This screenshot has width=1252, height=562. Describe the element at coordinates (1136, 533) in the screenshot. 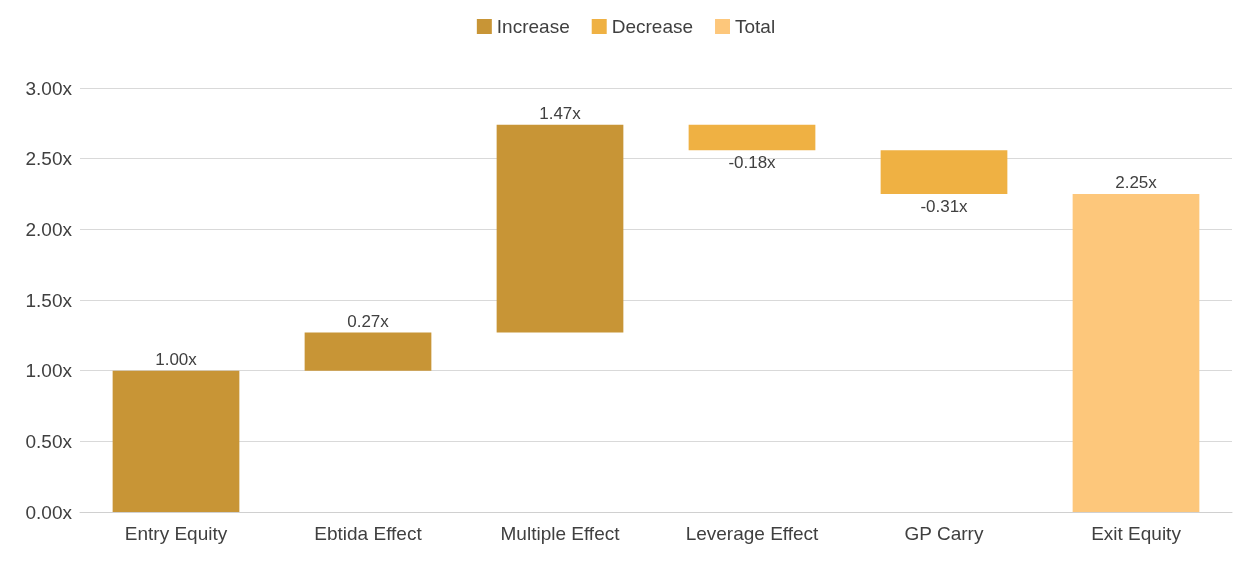

I see `x-tick-label: Exit Equity` at that location.